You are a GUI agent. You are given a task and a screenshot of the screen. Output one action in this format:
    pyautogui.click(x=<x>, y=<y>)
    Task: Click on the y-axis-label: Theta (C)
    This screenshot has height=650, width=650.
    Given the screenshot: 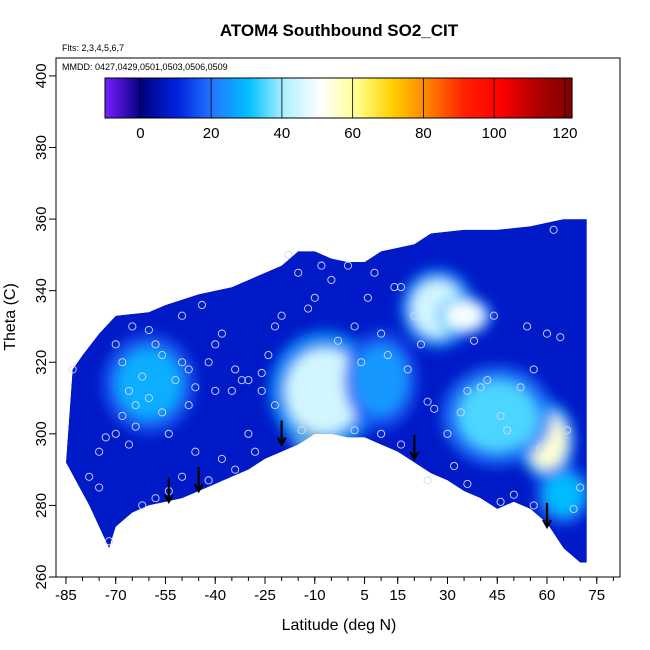 What is the action you would take?
    pyautogui.click(x=10, y=317)
    